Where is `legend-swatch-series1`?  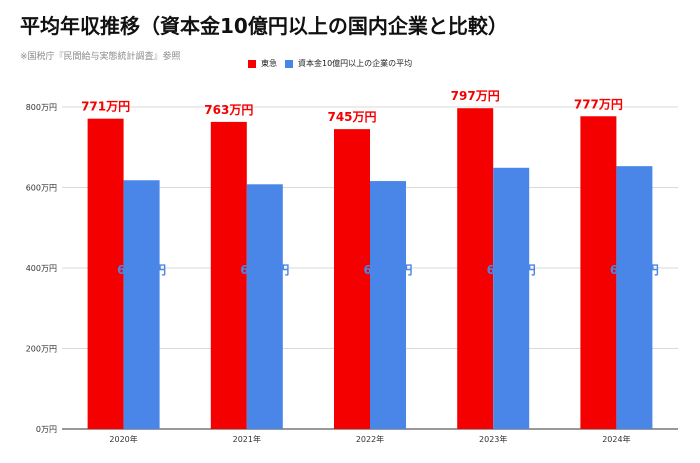
legend-swatch-series1 is located at coordinates (252, 63).